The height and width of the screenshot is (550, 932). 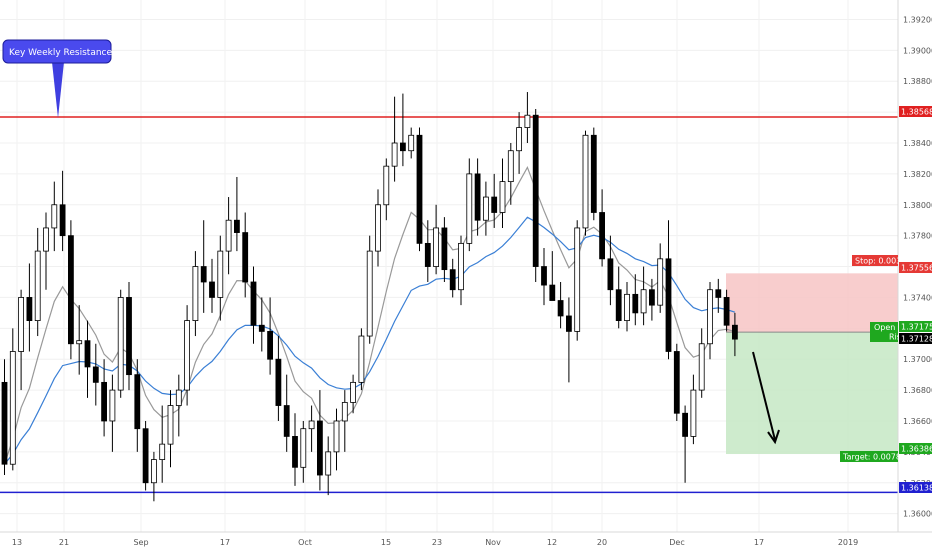 I want to click on support-tag-box, so click(x=915, y=487).